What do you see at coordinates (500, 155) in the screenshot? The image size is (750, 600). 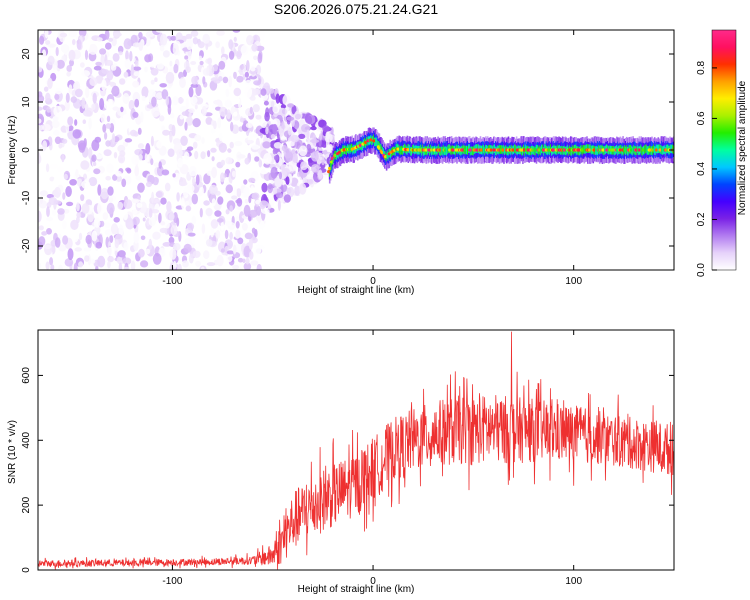 I see `spectrogram-signal-band` at bounding box center [500, 155].